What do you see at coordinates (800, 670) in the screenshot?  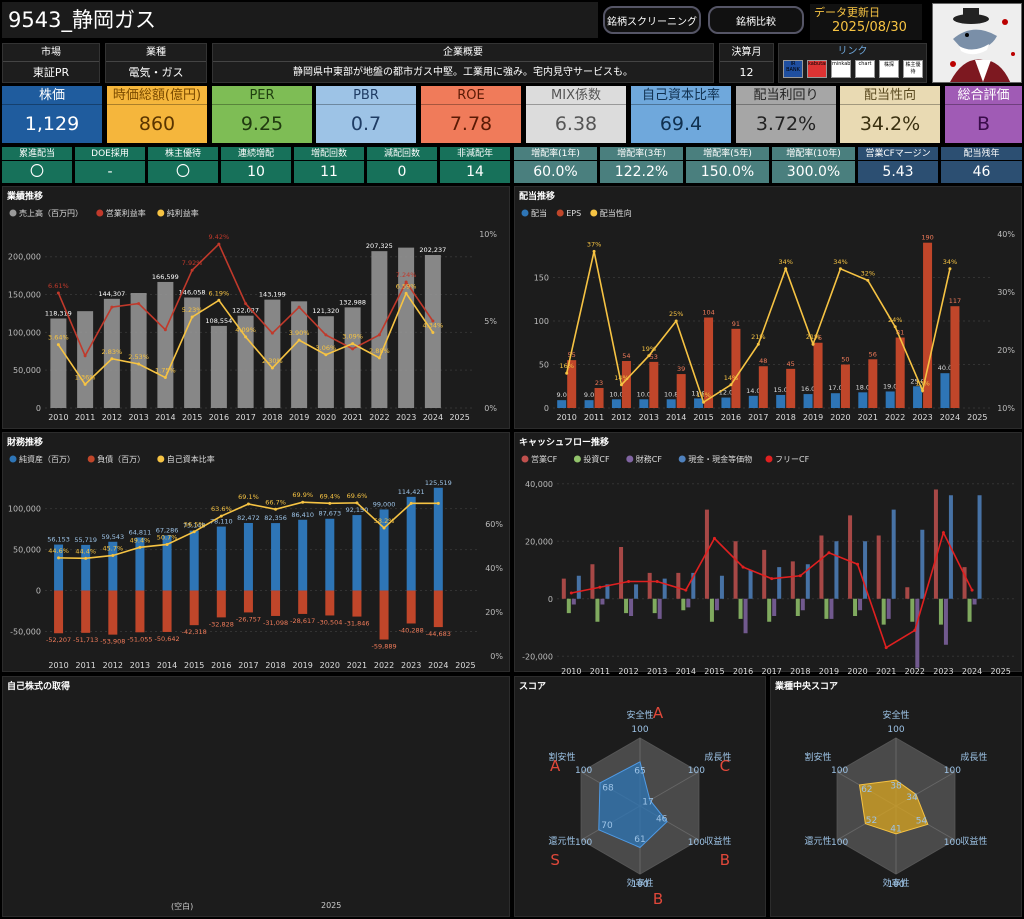 I see `x-tick: 2018` at bounding box center [800, 670].